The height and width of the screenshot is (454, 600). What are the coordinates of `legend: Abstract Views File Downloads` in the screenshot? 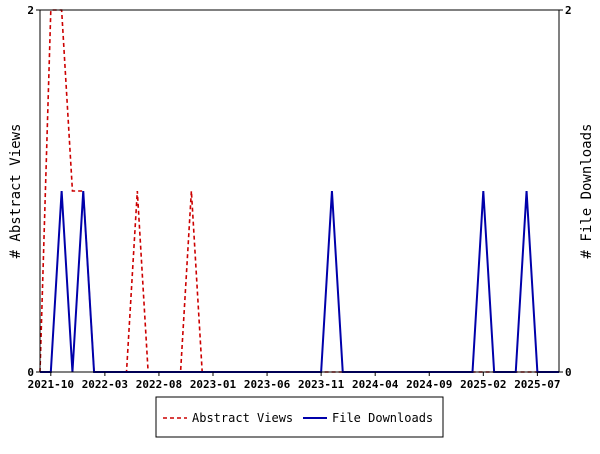 It's located at (299, 417).